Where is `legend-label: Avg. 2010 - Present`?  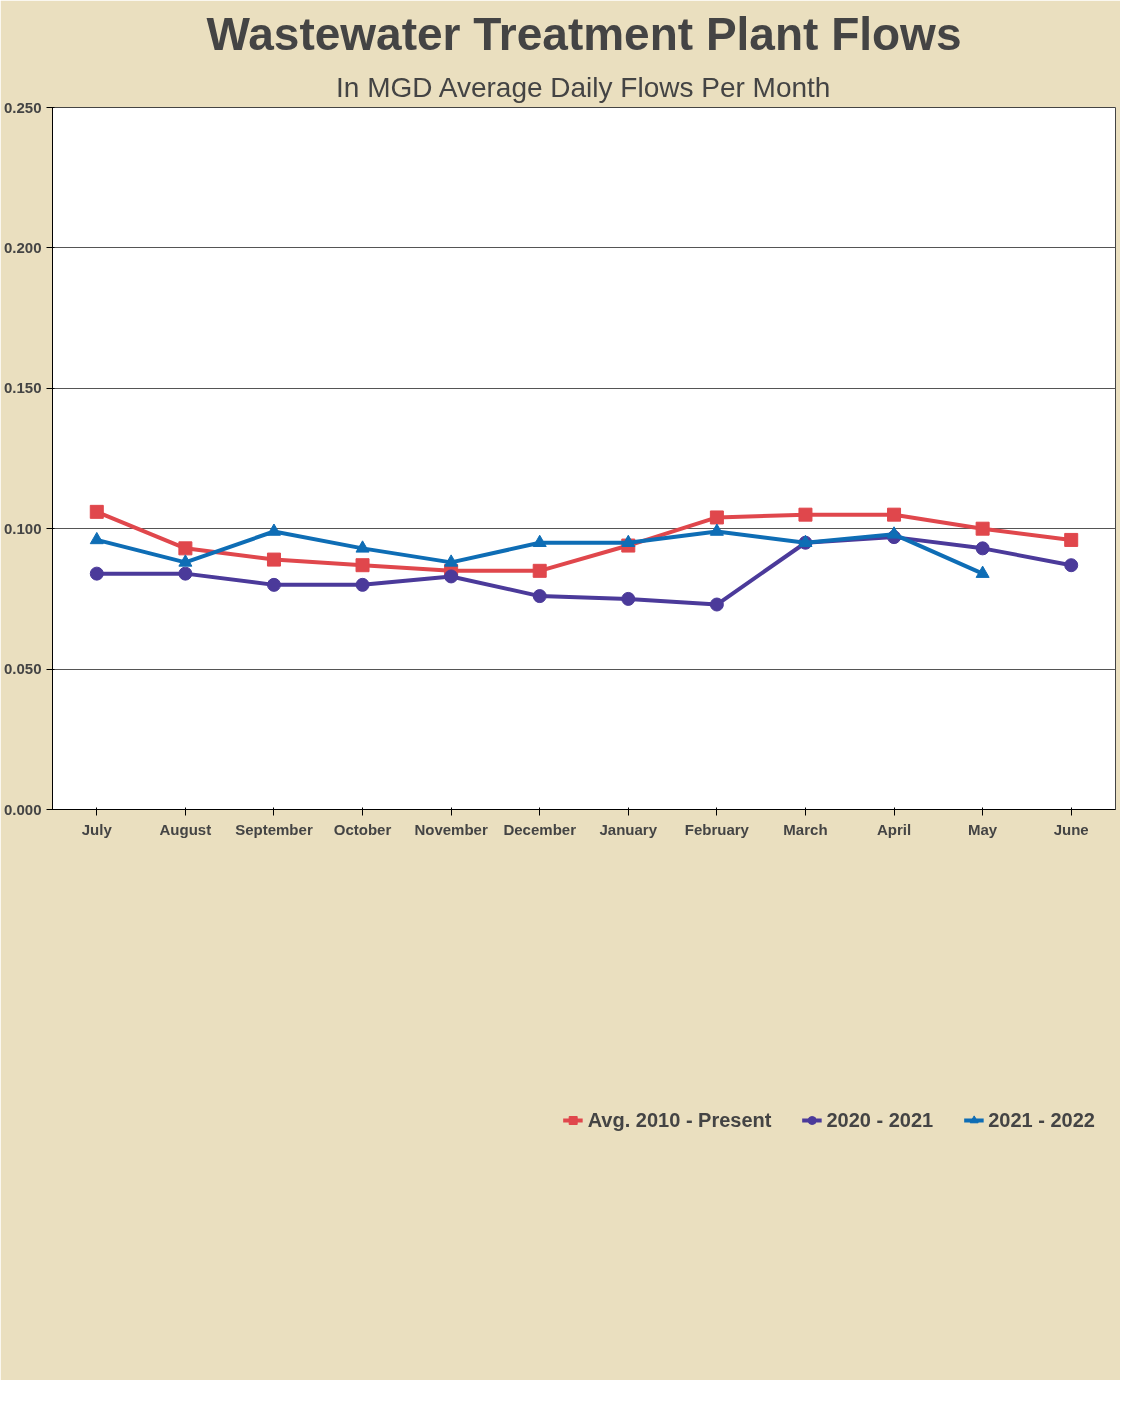 legend-label: Avg. 2010 - Present is located at coordinates (679, 1120).